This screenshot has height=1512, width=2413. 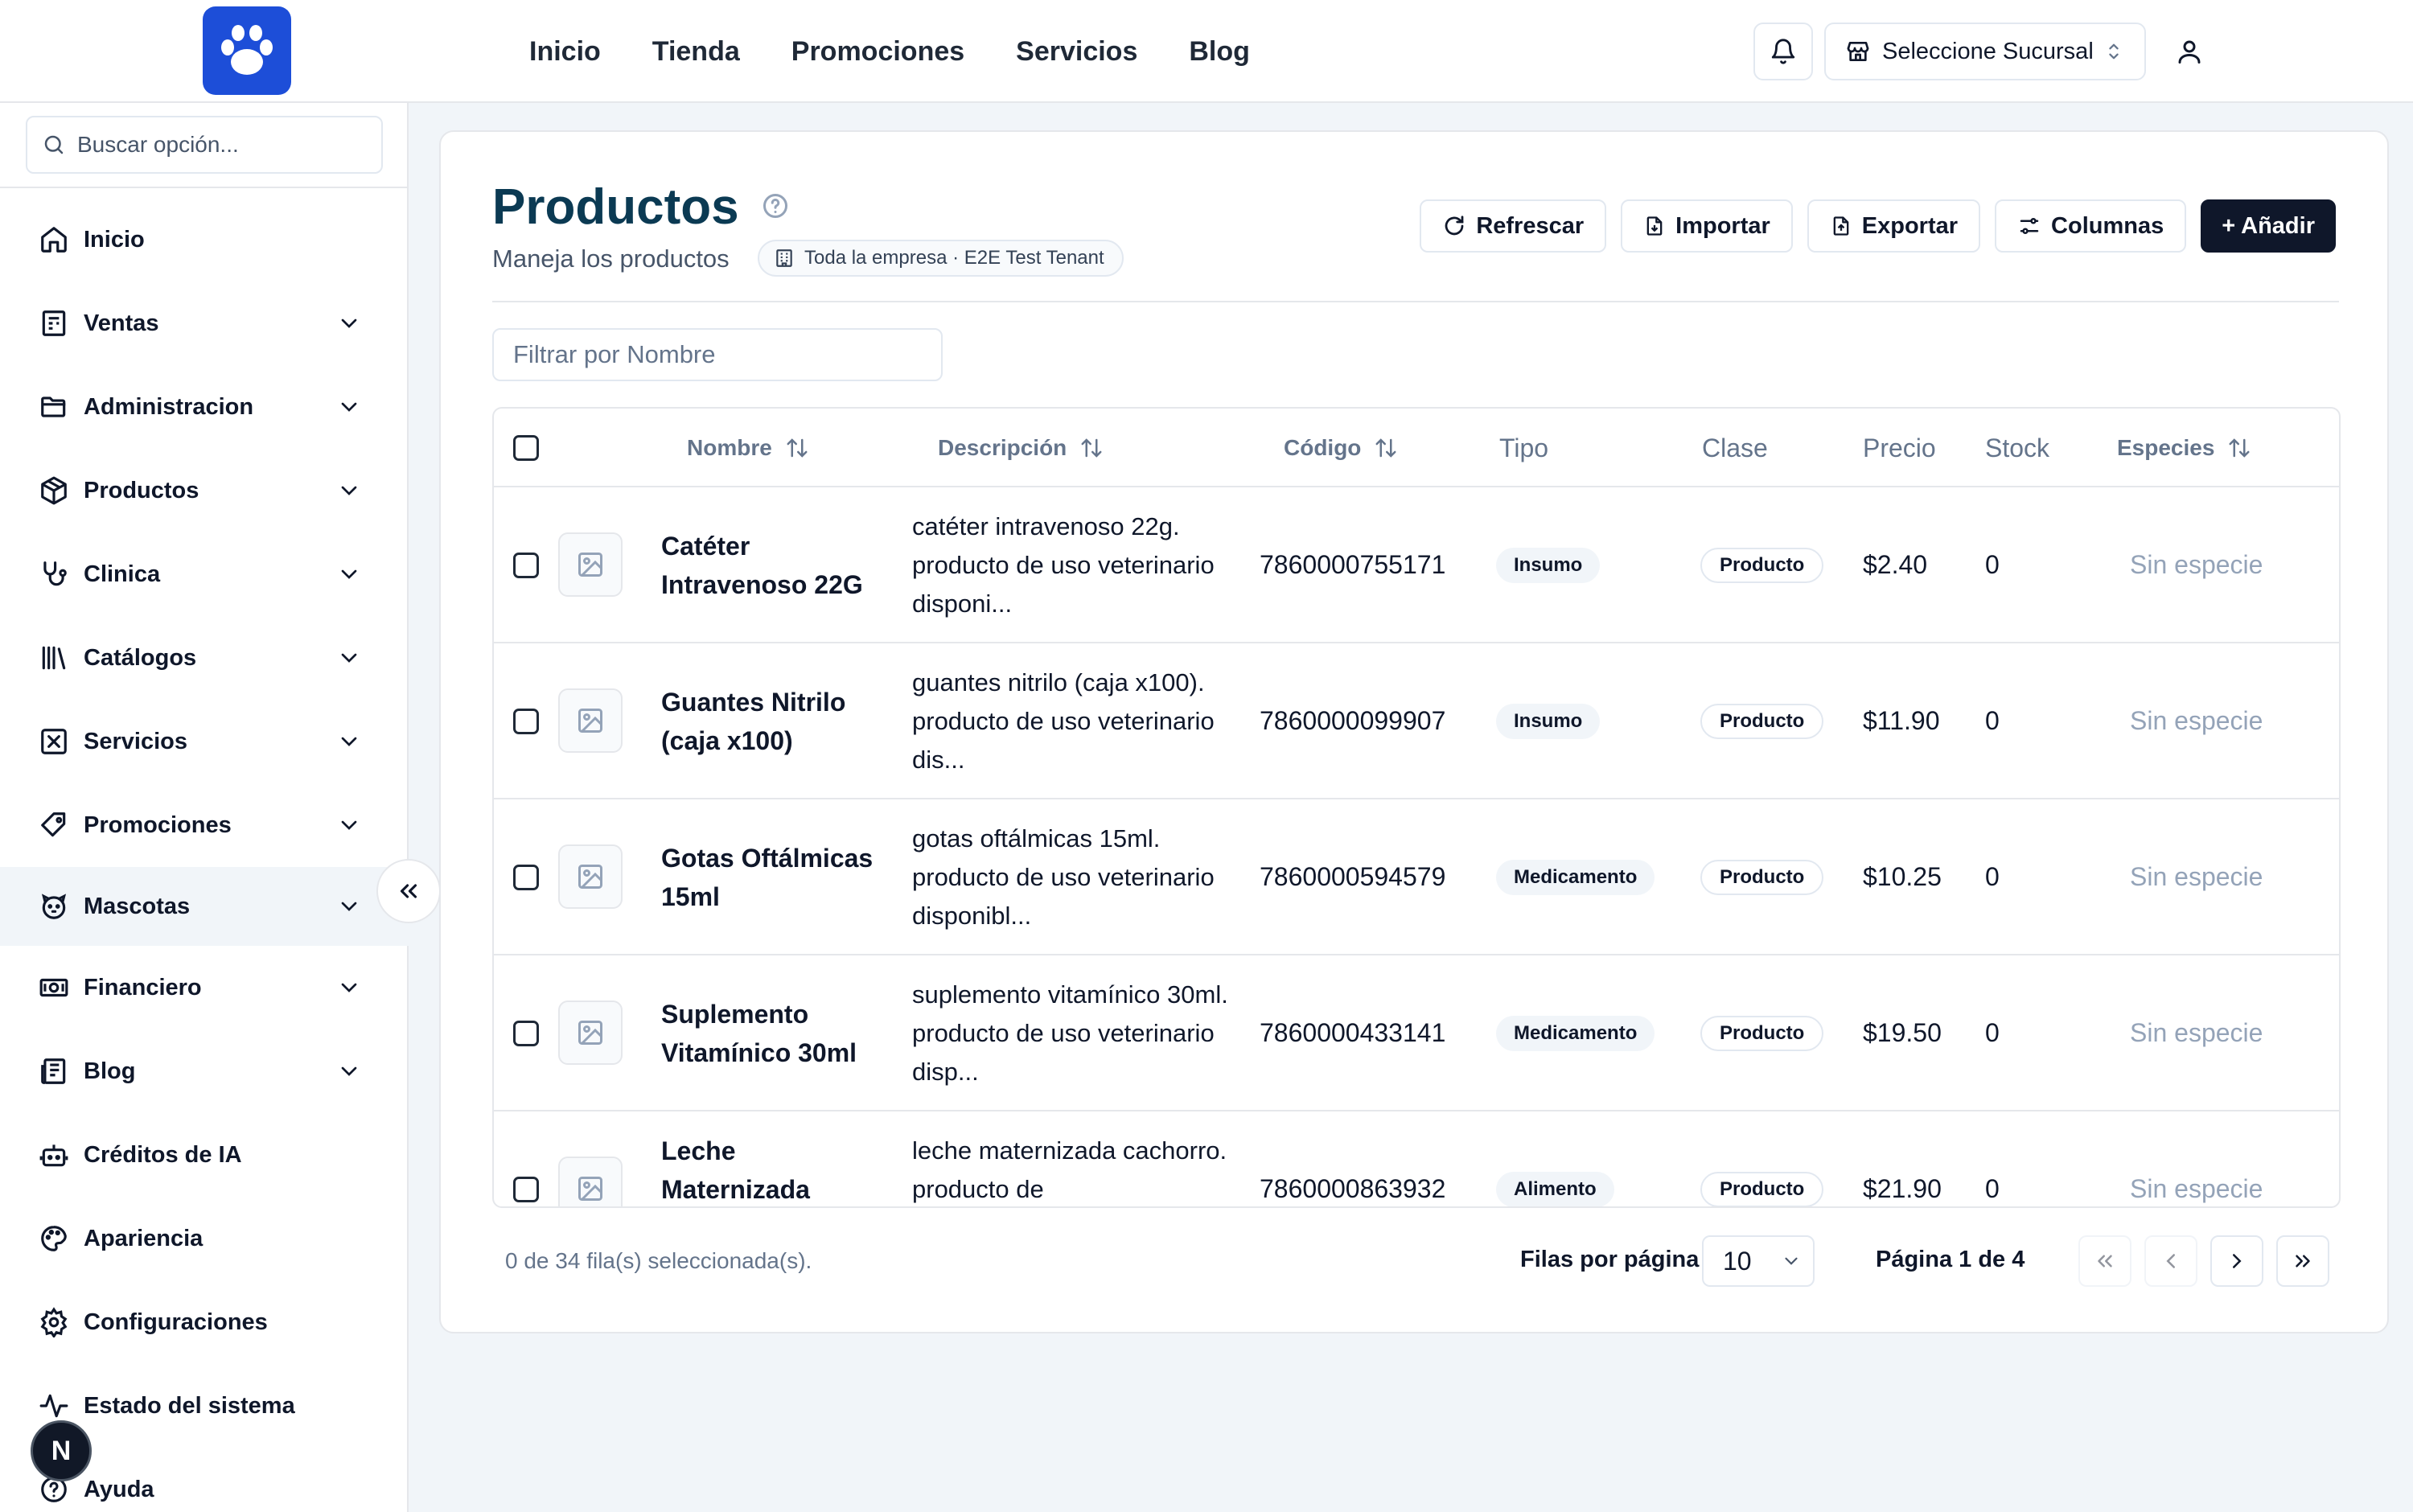 I want to click on dev-tools-badge: N, so click(x=61, y=1451).